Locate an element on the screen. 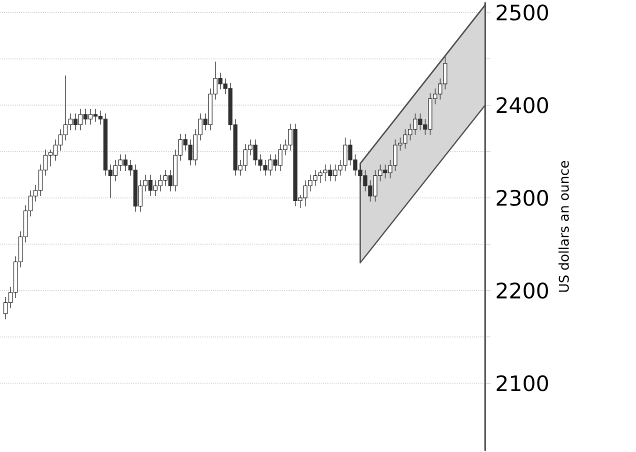  y-axis-title: US dollars an ounce is located at coordinates (563, 226).